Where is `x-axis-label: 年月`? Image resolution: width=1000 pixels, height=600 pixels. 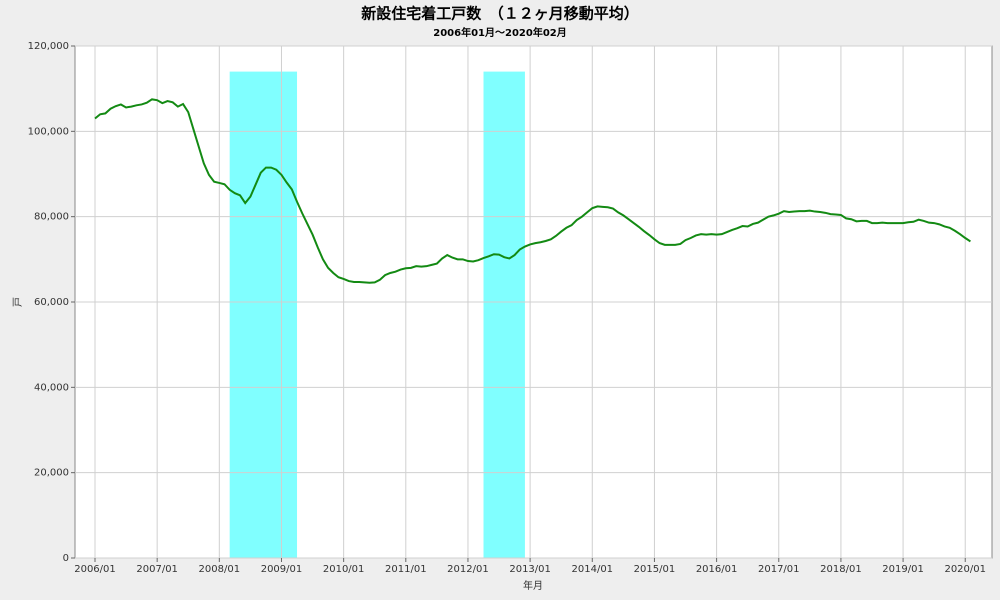 x-axis-label: 年月 is located at coordinates (533, 585).